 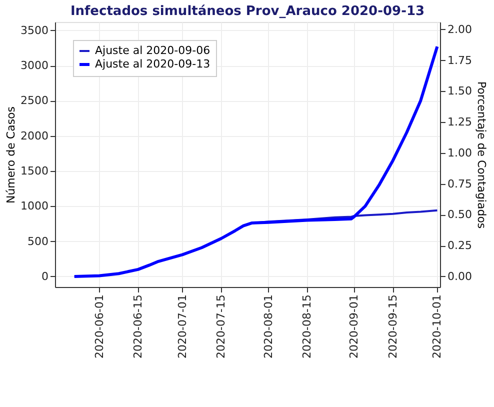 I want to click on y2-tick-label: 1.00, so click(x=460, y=153).